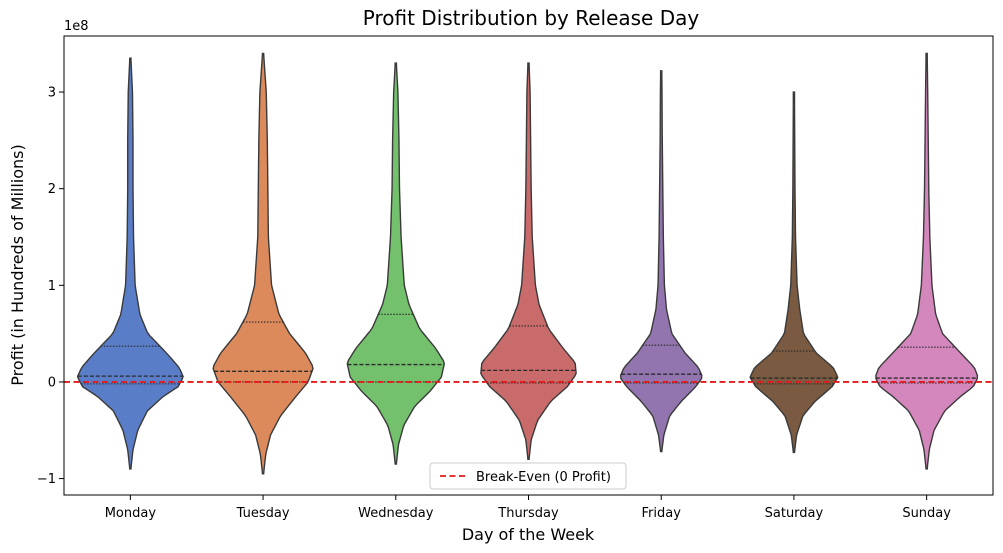 The height and width of the screenshot is (553, 1003). Describe the element at coordinates (76, 26) in the screenshot. I see `y-offset-label: 1e8` at that location.